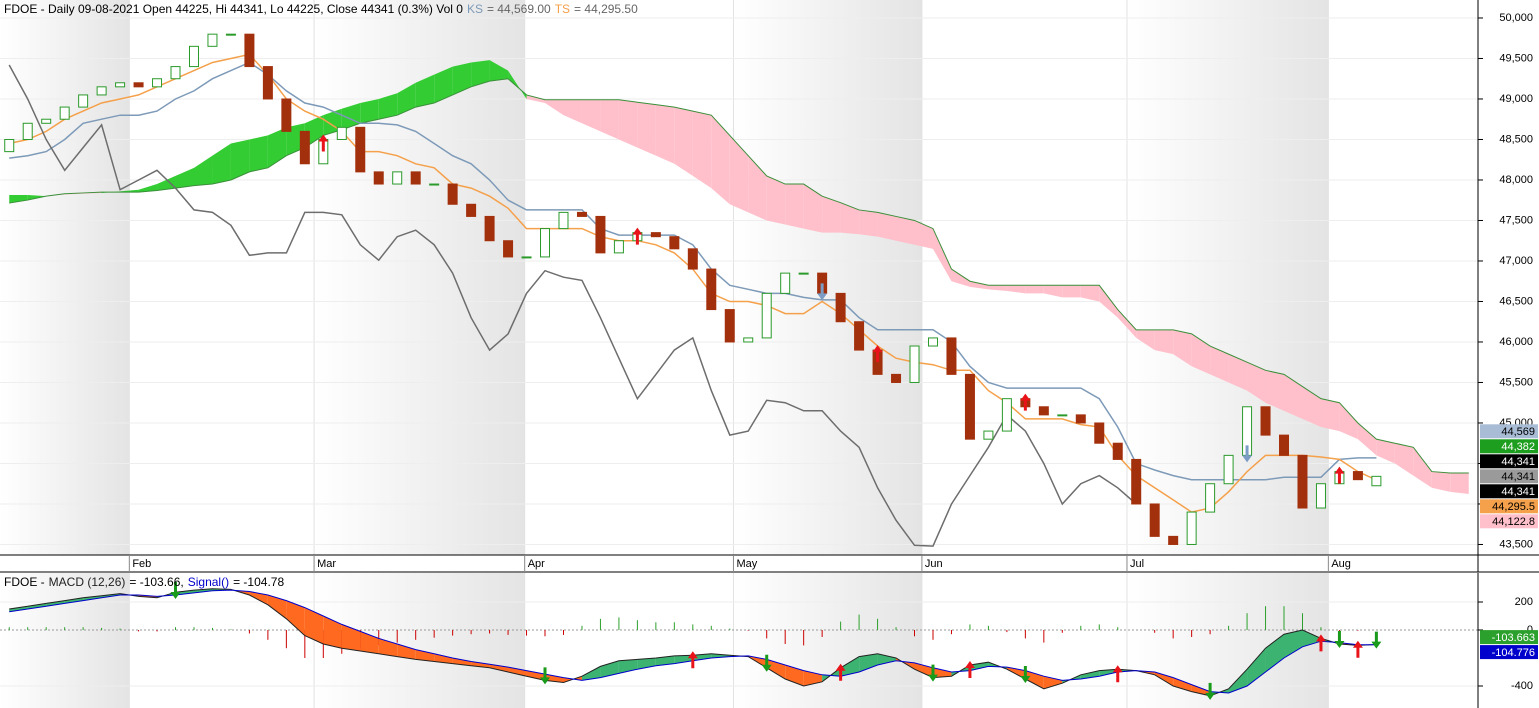  What do you see at coordinates (326, 564) in the screenshot?
I see `x-tick-label: Mar` at bounding box center [326, 564].